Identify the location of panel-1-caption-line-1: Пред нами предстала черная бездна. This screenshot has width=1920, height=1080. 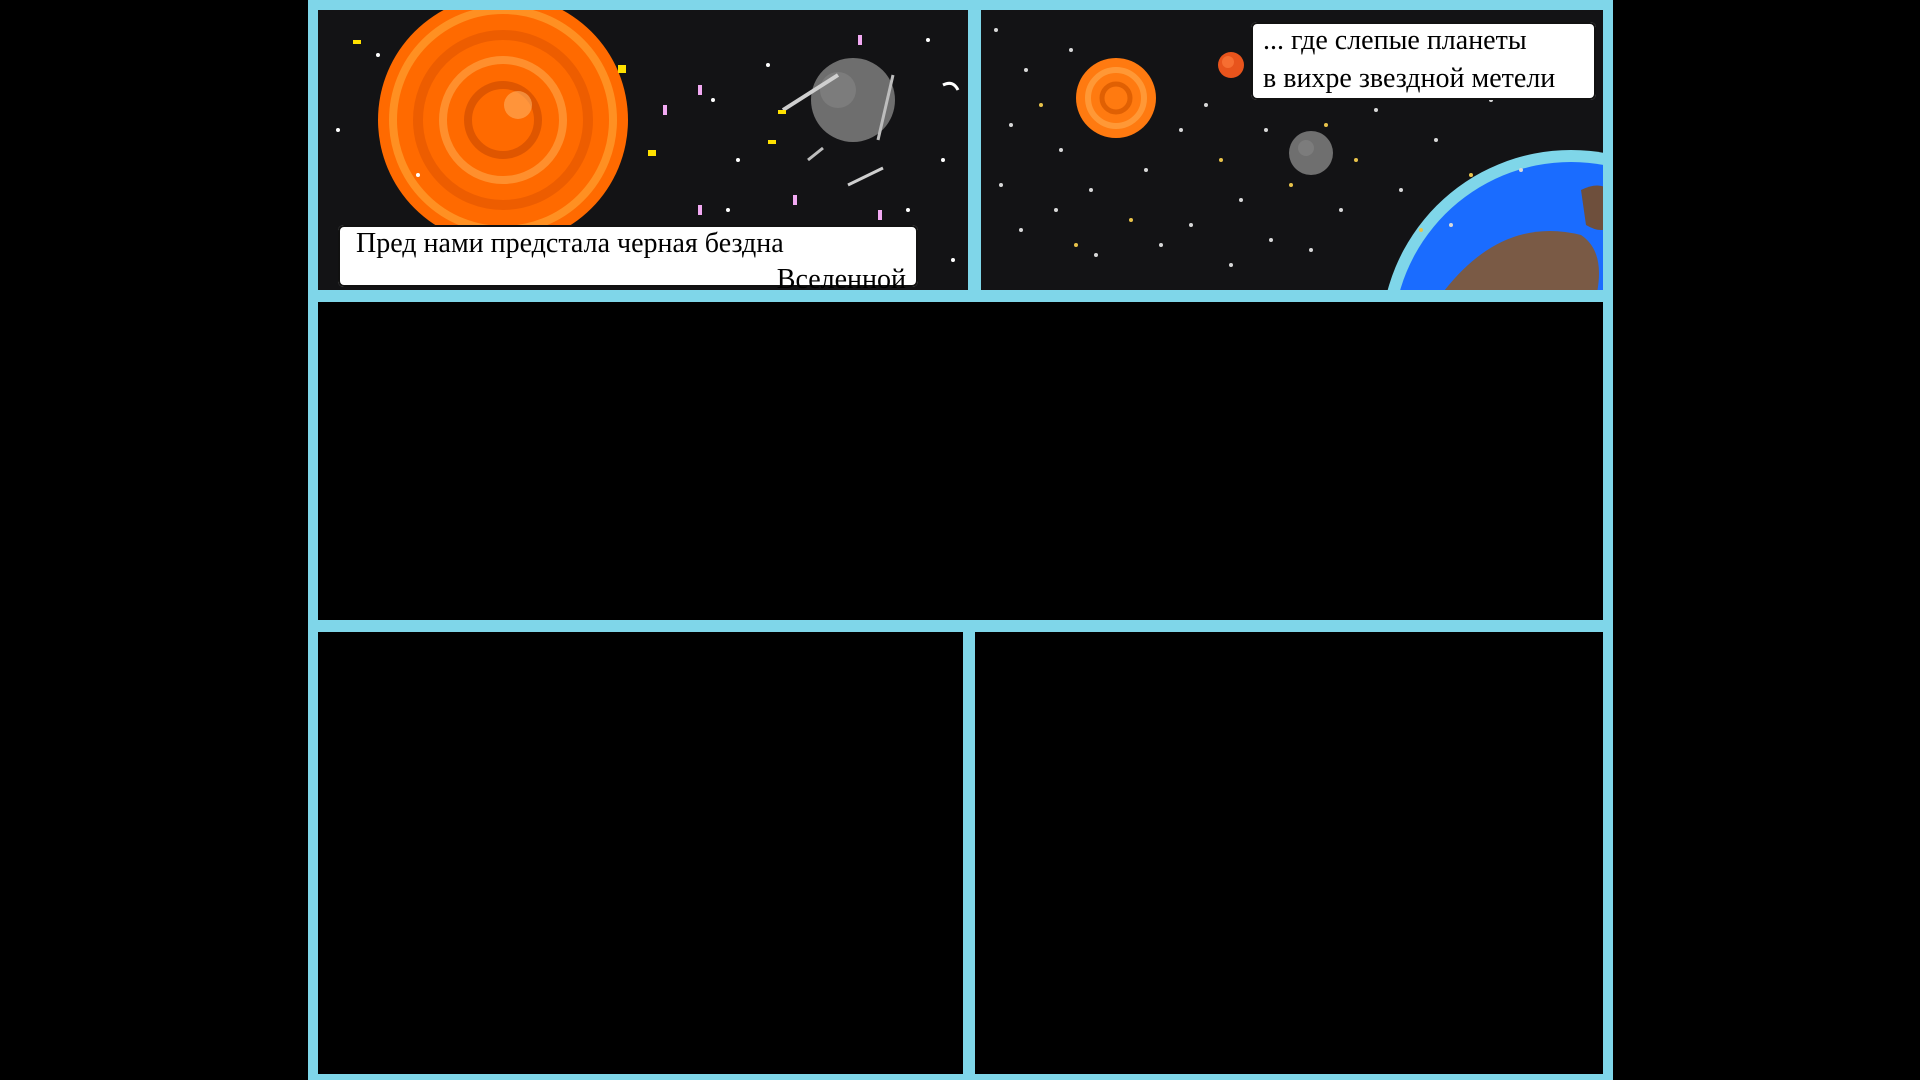
(570, 243).